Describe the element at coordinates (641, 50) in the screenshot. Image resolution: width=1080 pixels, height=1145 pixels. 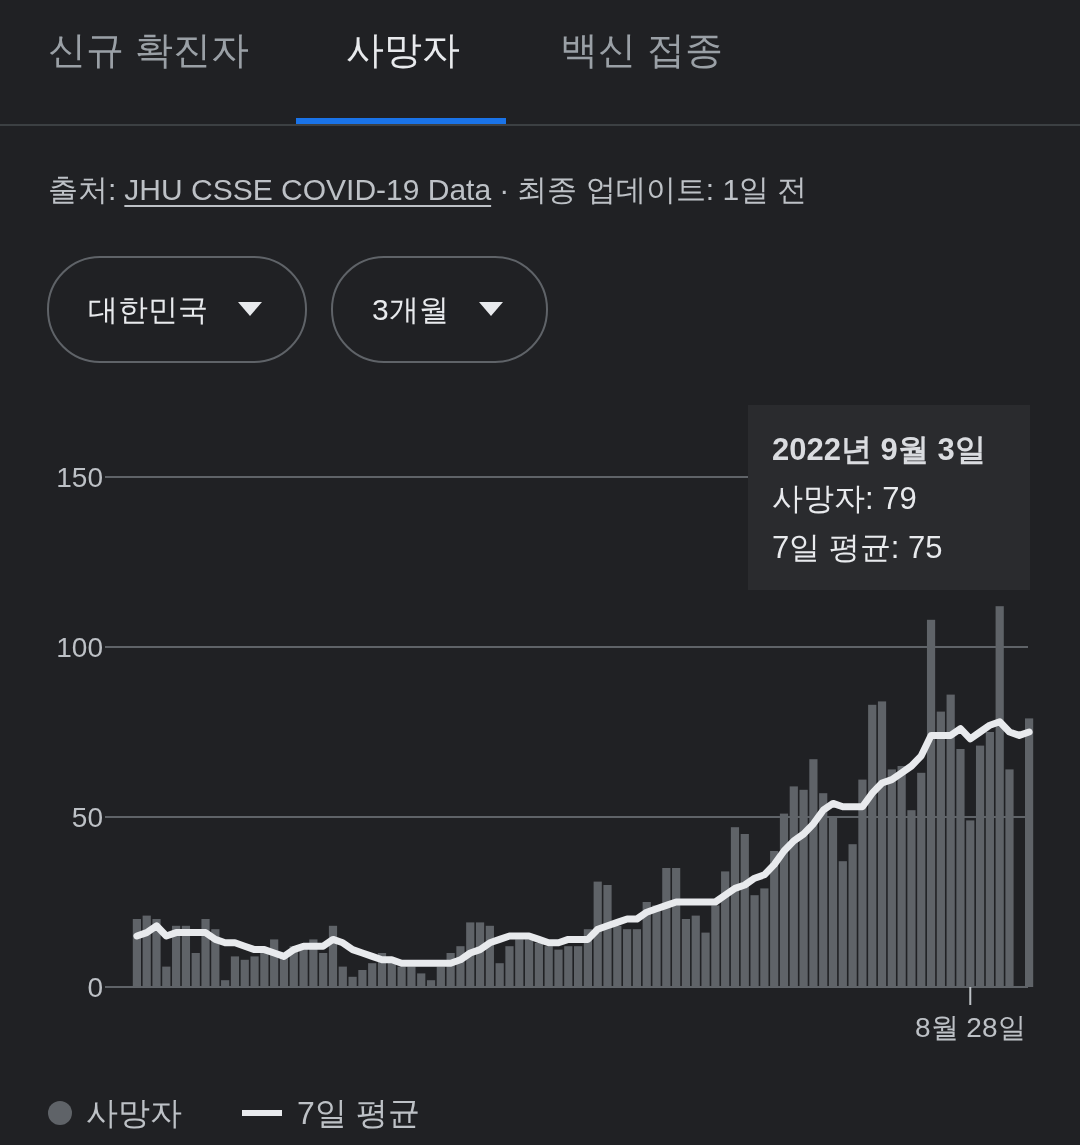
I see `text: 백신 접종` at that location.